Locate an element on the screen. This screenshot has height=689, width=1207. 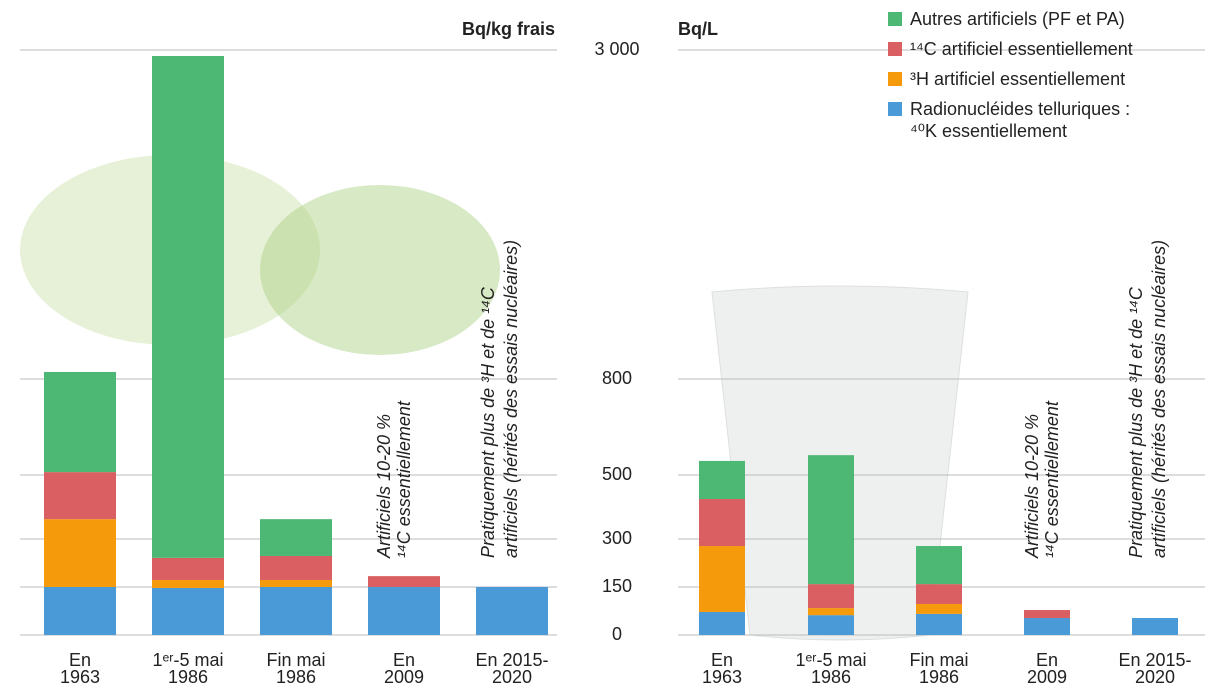
y-axis-label: Bq/kg frais is located at coordinates (508, 29).